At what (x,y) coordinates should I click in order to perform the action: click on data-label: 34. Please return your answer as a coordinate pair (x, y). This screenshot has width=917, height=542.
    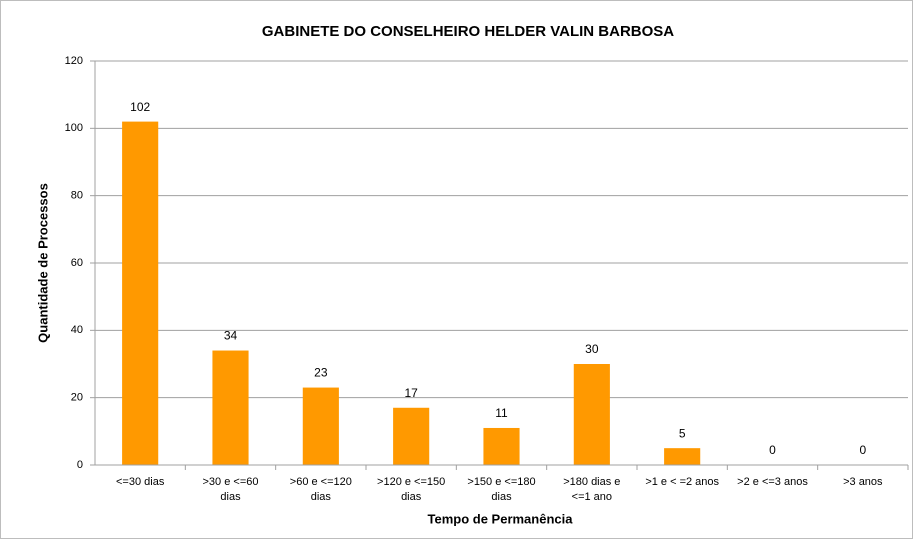
    Looking at the image, I should click on (231, 336).